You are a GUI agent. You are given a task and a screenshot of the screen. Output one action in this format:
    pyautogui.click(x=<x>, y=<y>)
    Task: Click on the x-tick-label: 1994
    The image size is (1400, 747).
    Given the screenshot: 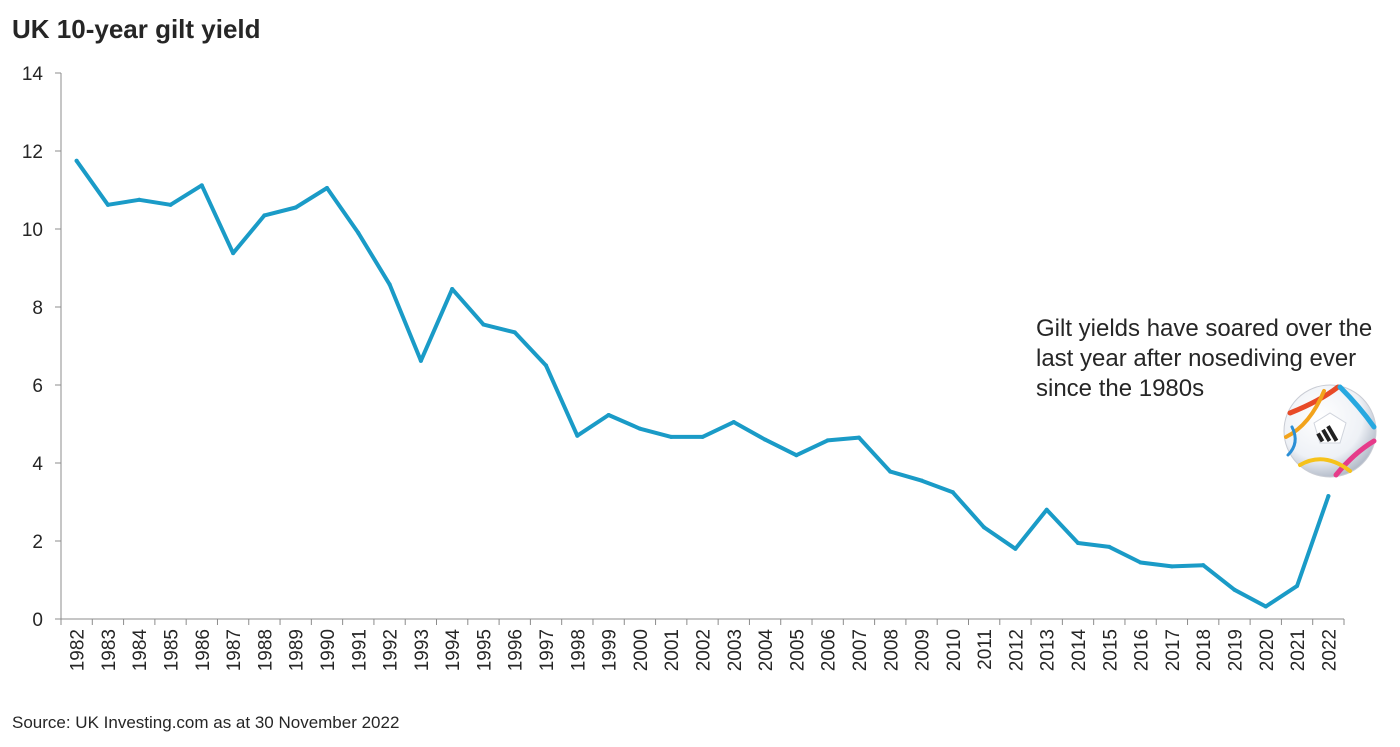 What is the action you would take?
    pyautogui.click(x=453, y=650)
    